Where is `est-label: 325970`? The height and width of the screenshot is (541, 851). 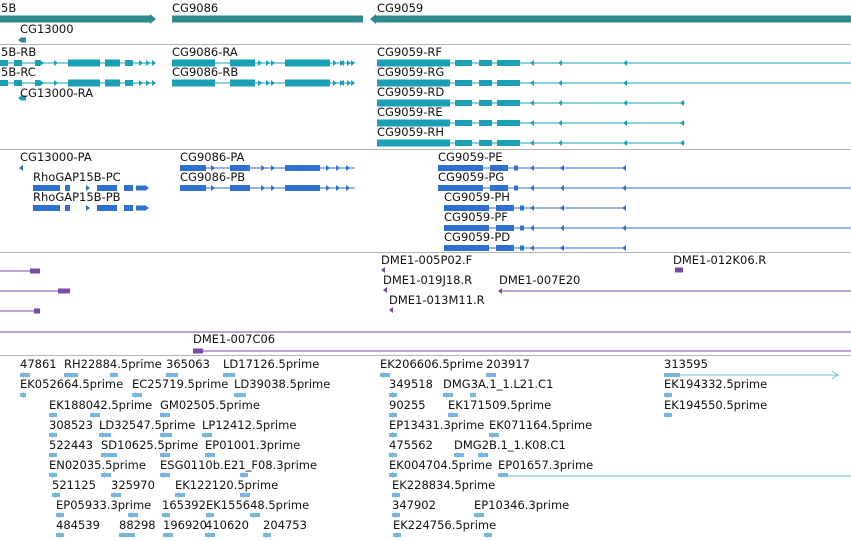
est-label: 325970 is located at coordinates (133, 485).